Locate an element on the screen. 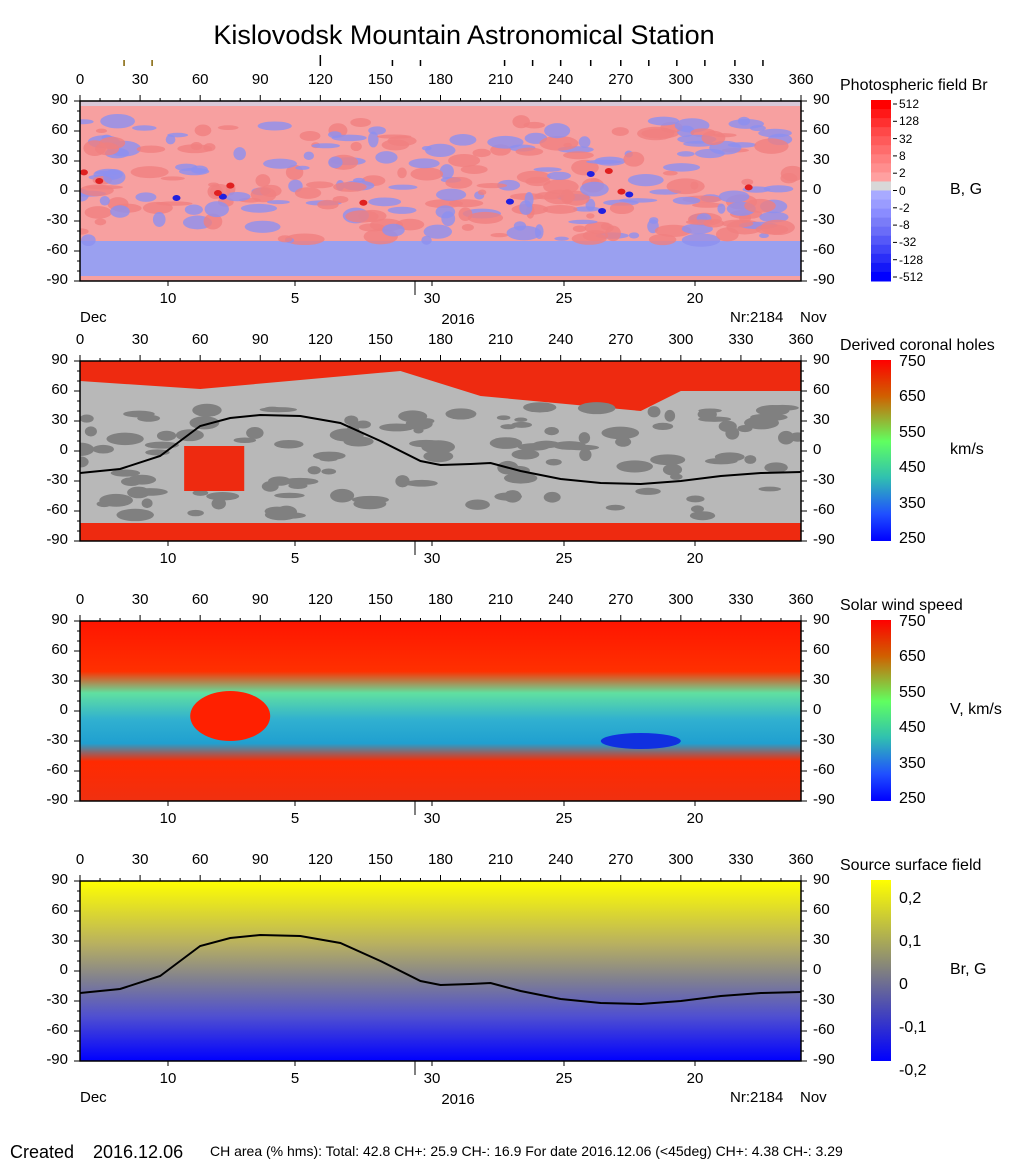  colorbar-tick-label: 0,2 is located at coordinates (910, 898).